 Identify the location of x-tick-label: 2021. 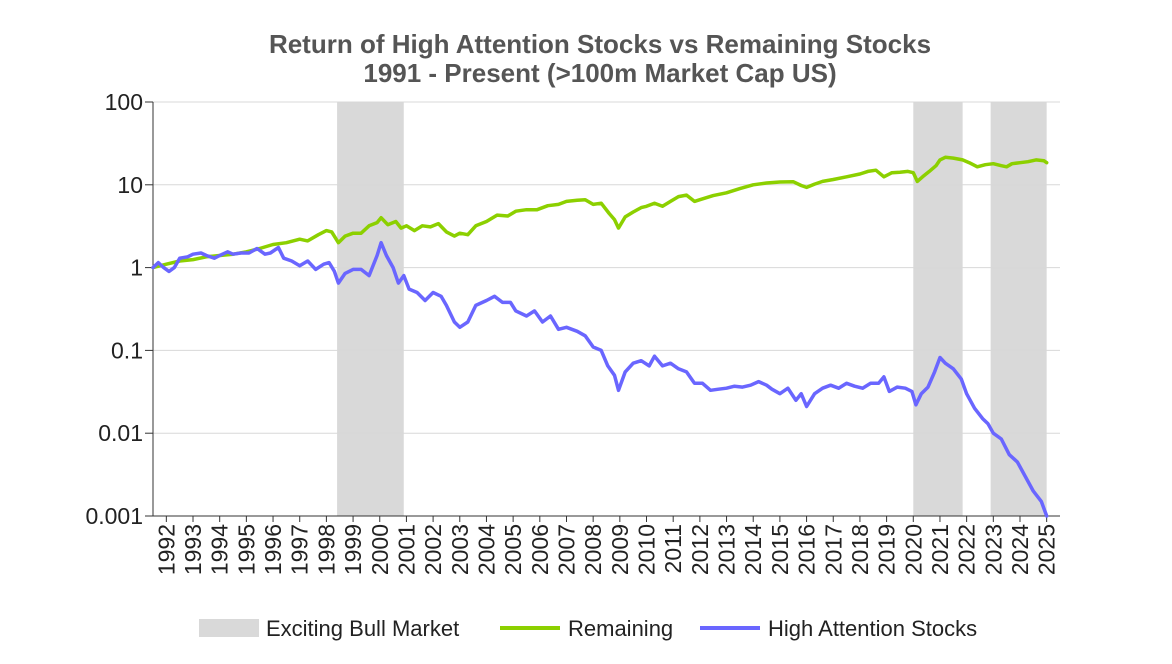
(940, 549).